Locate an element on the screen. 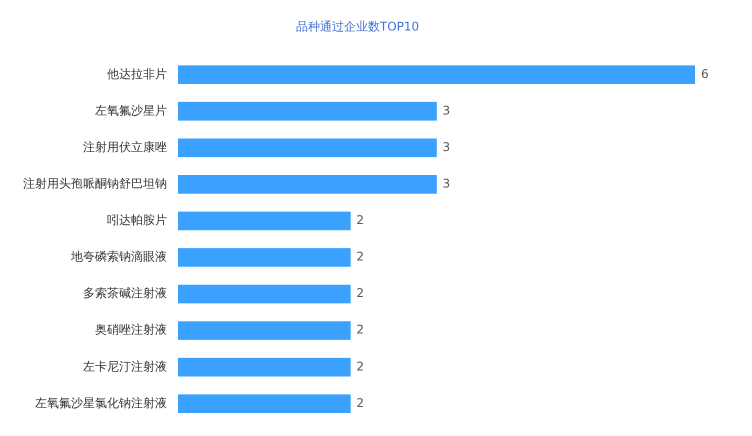 The width and height of the screenshot is (752, 436). y-tick-label: 注射用头孢哌酮钠舒巴坦钠 is located at coordinates (95, 183).